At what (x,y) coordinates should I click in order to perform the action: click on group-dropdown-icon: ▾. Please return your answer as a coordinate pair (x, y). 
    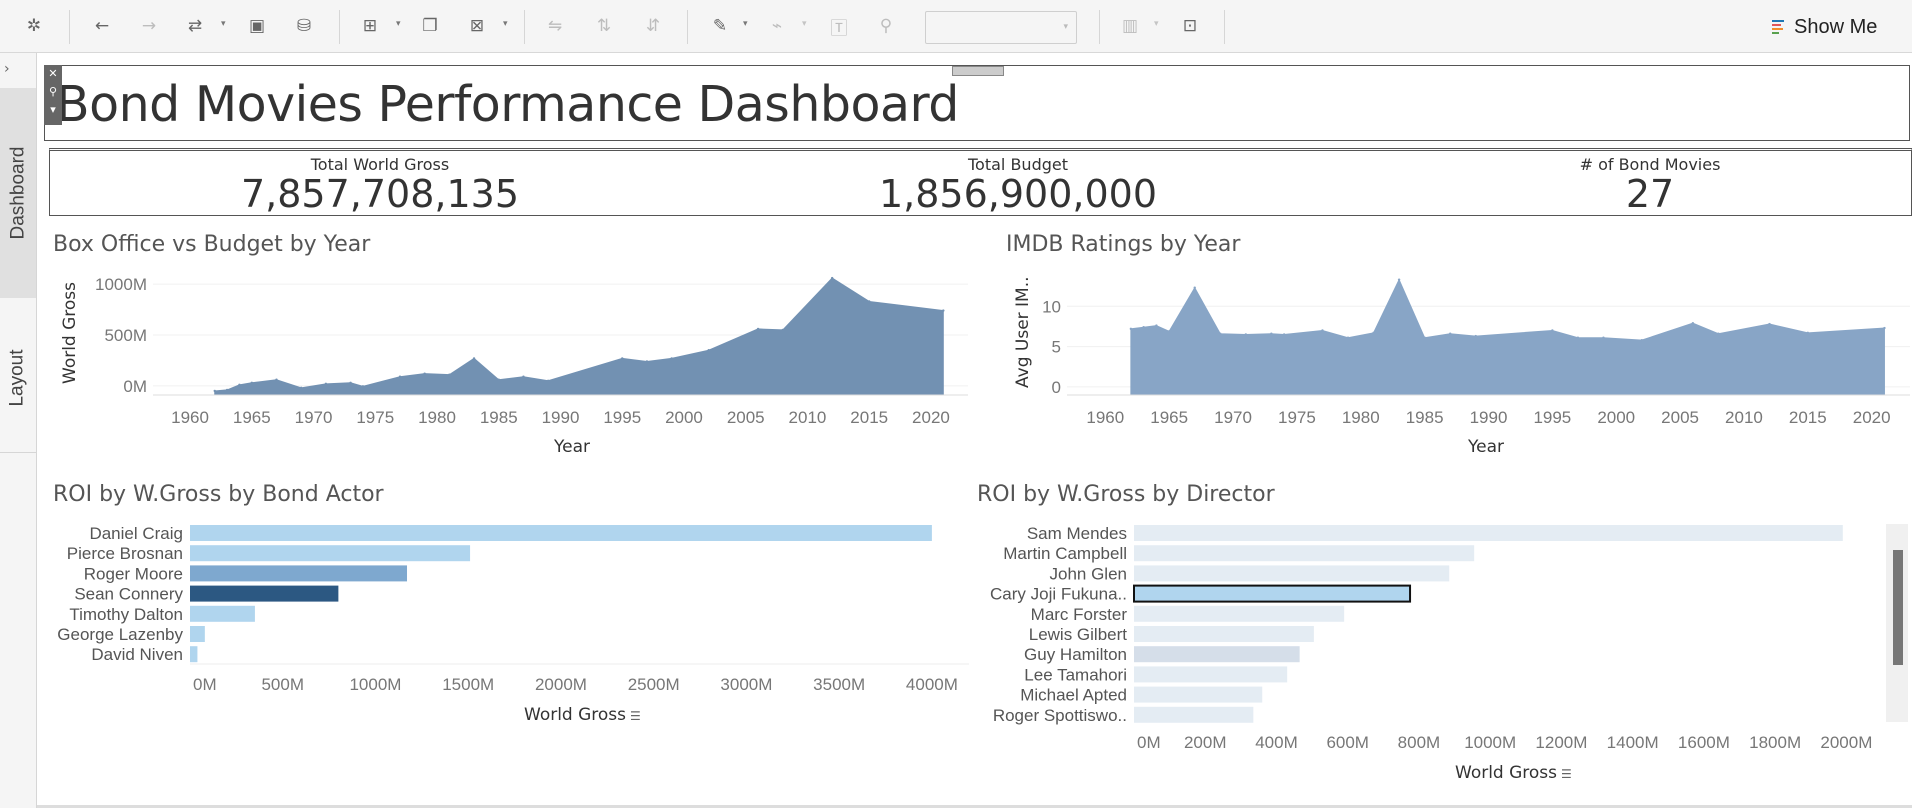
    Looking at the image, I should click on (804, 24).